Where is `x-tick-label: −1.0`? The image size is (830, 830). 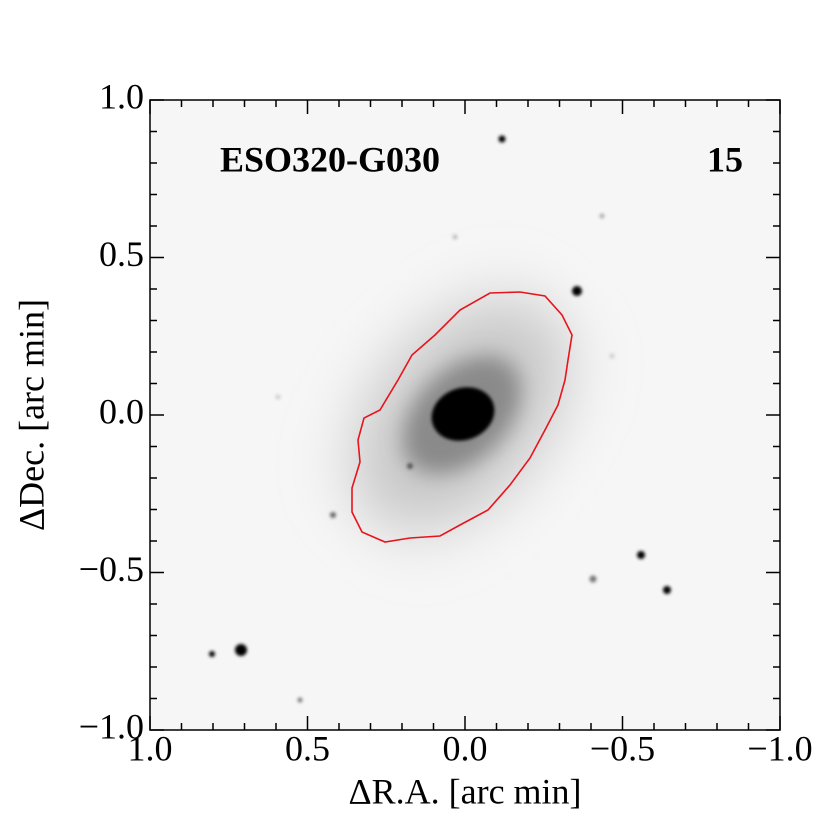
x-tick-label: −1.0 is located at coordinates (779, 748).